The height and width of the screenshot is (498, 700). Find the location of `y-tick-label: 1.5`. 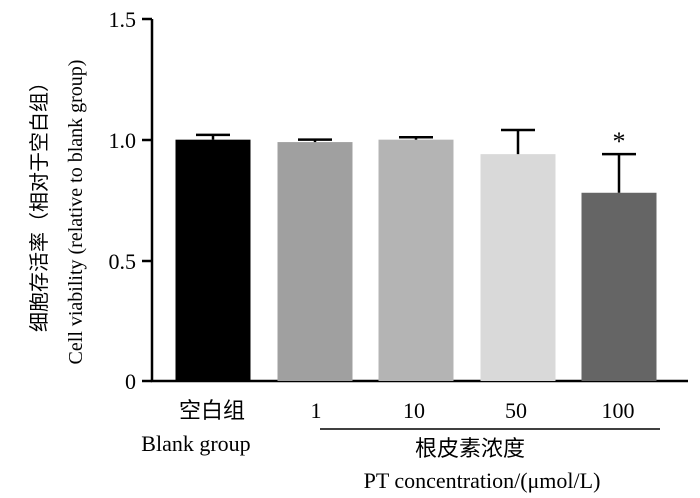

y-tick-label: 1.5 is located at coordinates (123, 19).